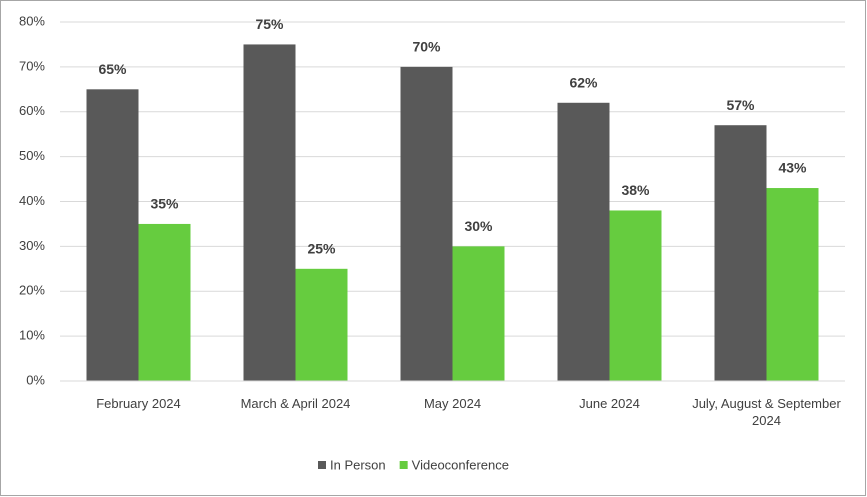 Image resolution: width=867 pixels, height=497 pixels. What do you see at coordinates (32, 155) in the screenshot?
I see `y-tick-label: 50%` at bounding box center [32, 155].